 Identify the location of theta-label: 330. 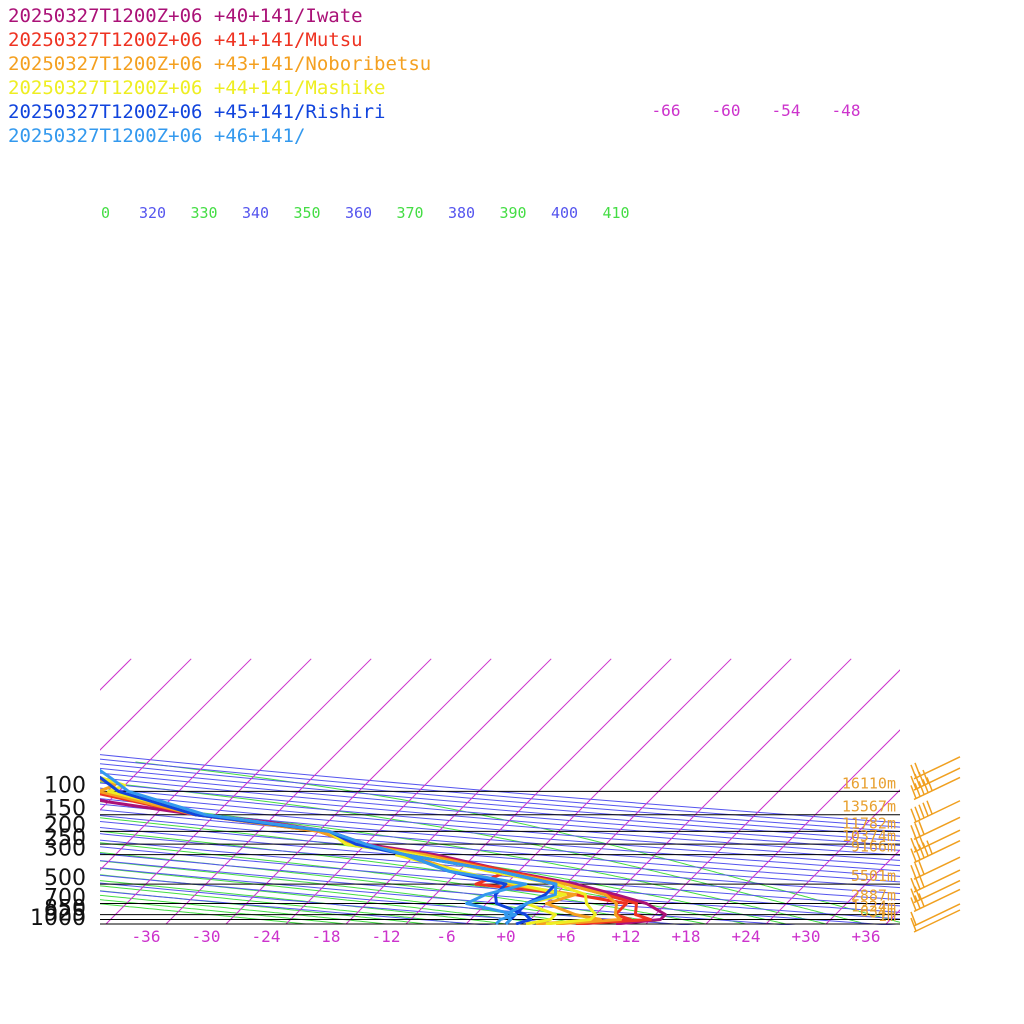
(203, 213).